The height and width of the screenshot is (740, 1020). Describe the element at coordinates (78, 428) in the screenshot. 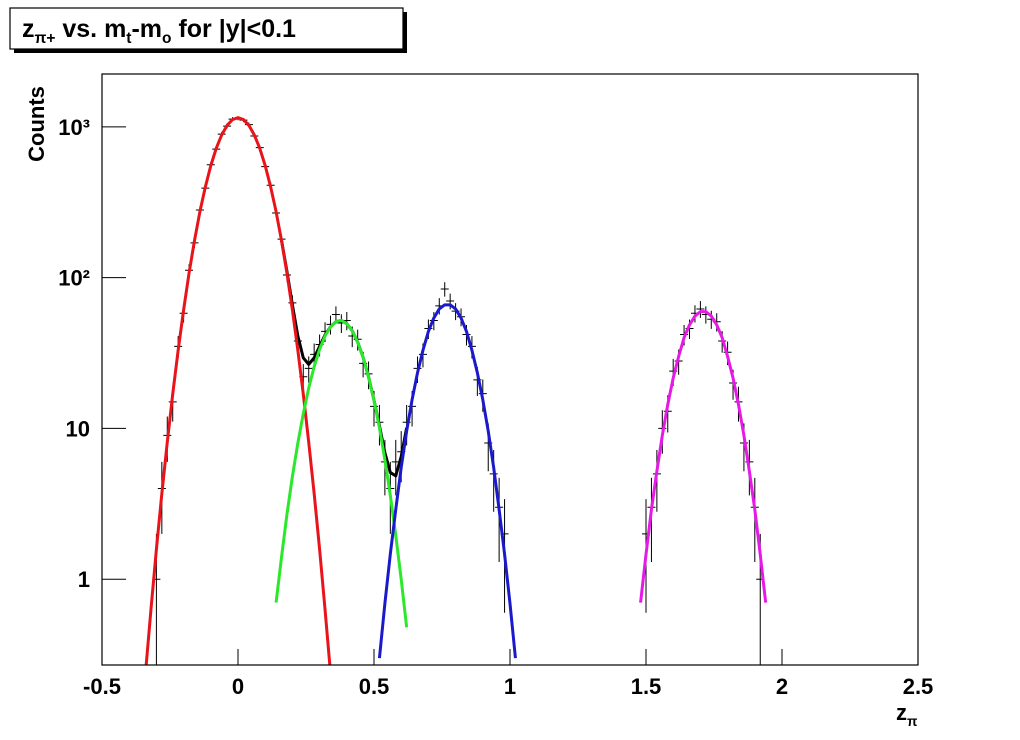

I see `y-tick-label: 10` at that location.